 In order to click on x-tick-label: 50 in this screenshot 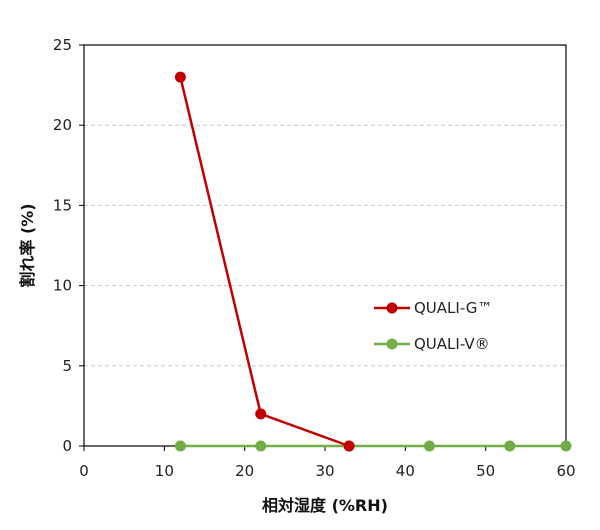, I will do `click(485, 471)`.